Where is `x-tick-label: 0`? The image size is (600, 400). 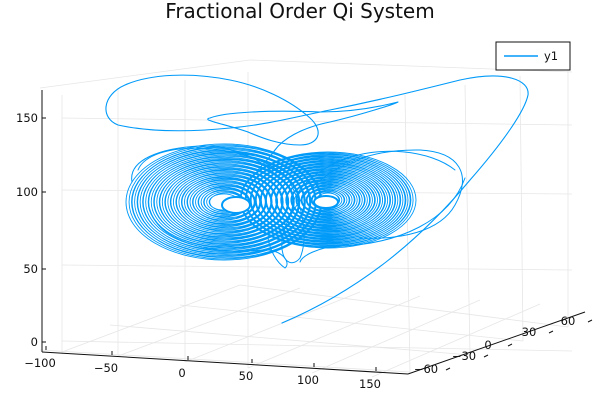
x-tick-label: 0 is located at coordinates (181, 373).